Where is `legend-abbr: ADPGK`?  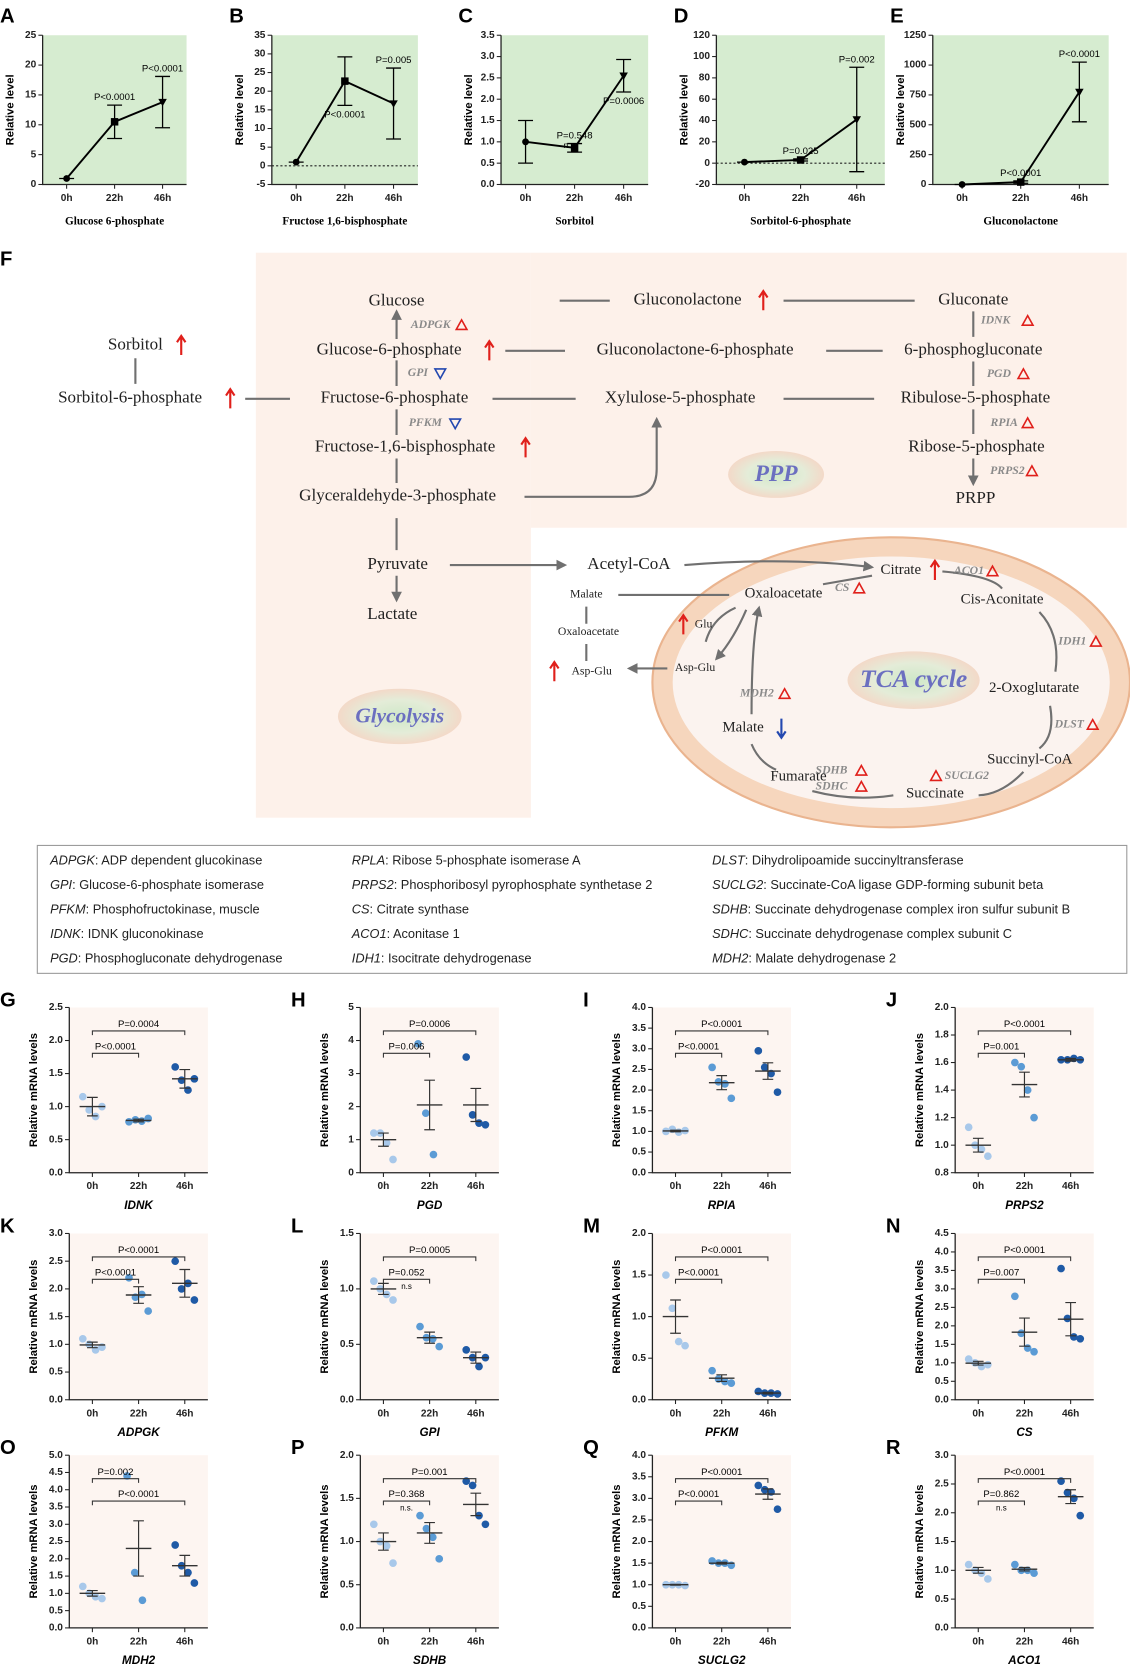
legend-abbr: ADPGK is located at coordinates (72, 860).